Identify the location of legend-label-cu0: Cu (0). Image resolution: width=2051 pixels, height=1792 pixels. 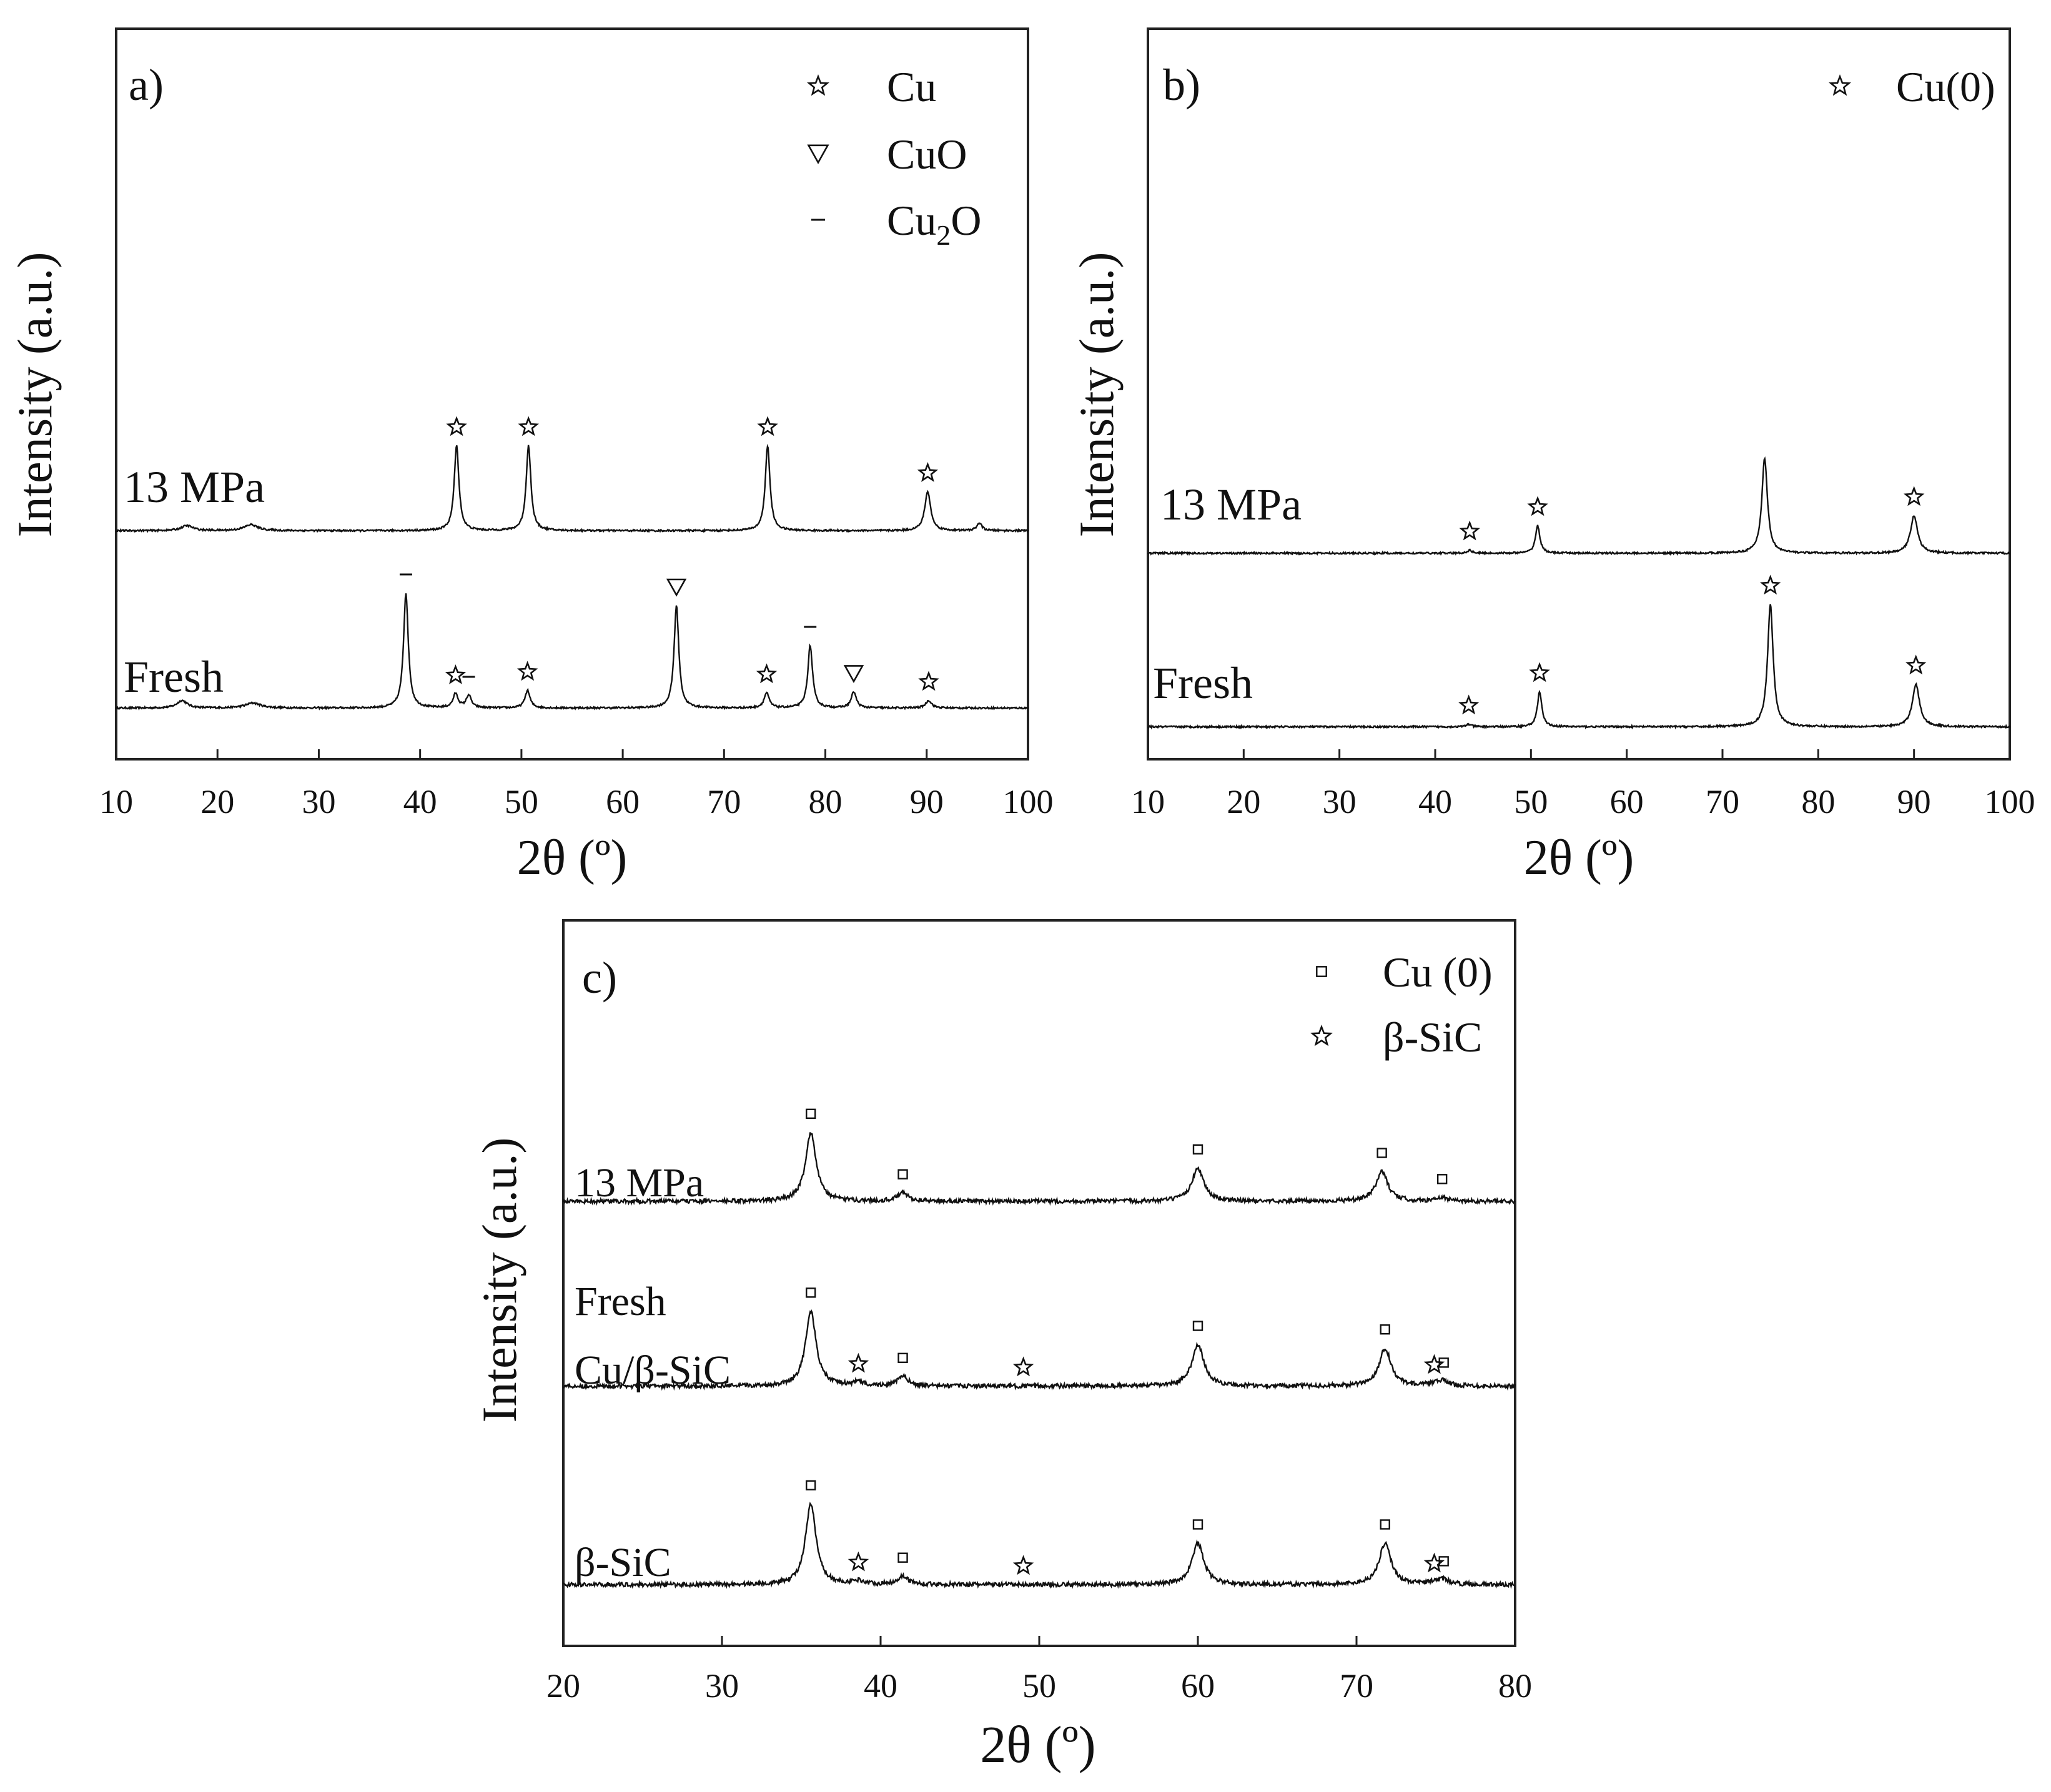
(1438, 972).